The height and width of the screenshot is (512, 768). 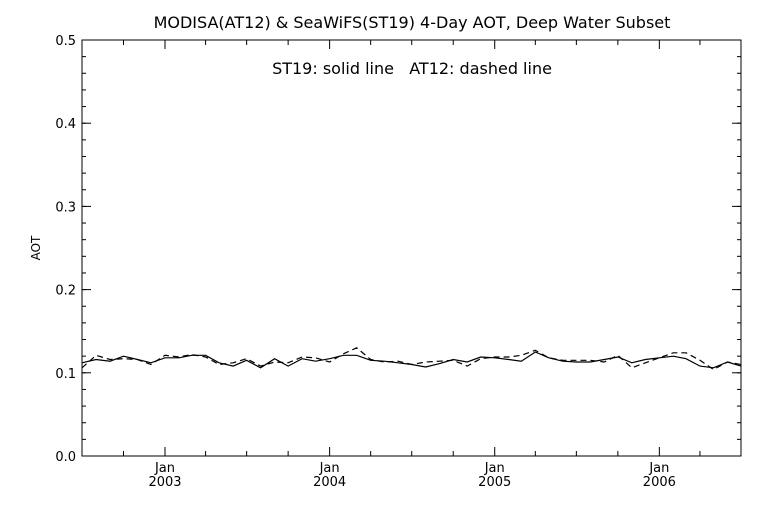 What do you see at coordinates (659, 482) in the screenshot?
I see `x-tick-year-label: 2006` at bounding box center [659, 482].